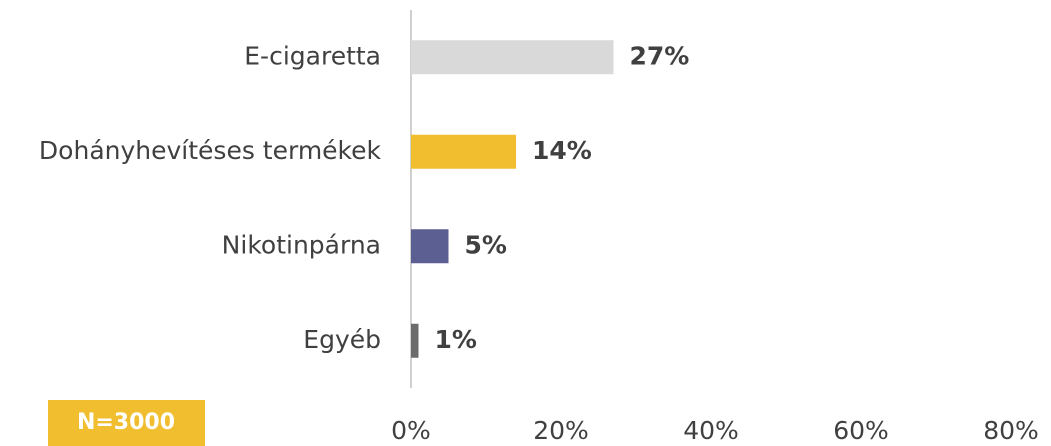 This screenshot has height=446, width=1051. Describe the element at coordinates (561, 430) in the screenshot. I see `x-tick-label: 20%` at that location.